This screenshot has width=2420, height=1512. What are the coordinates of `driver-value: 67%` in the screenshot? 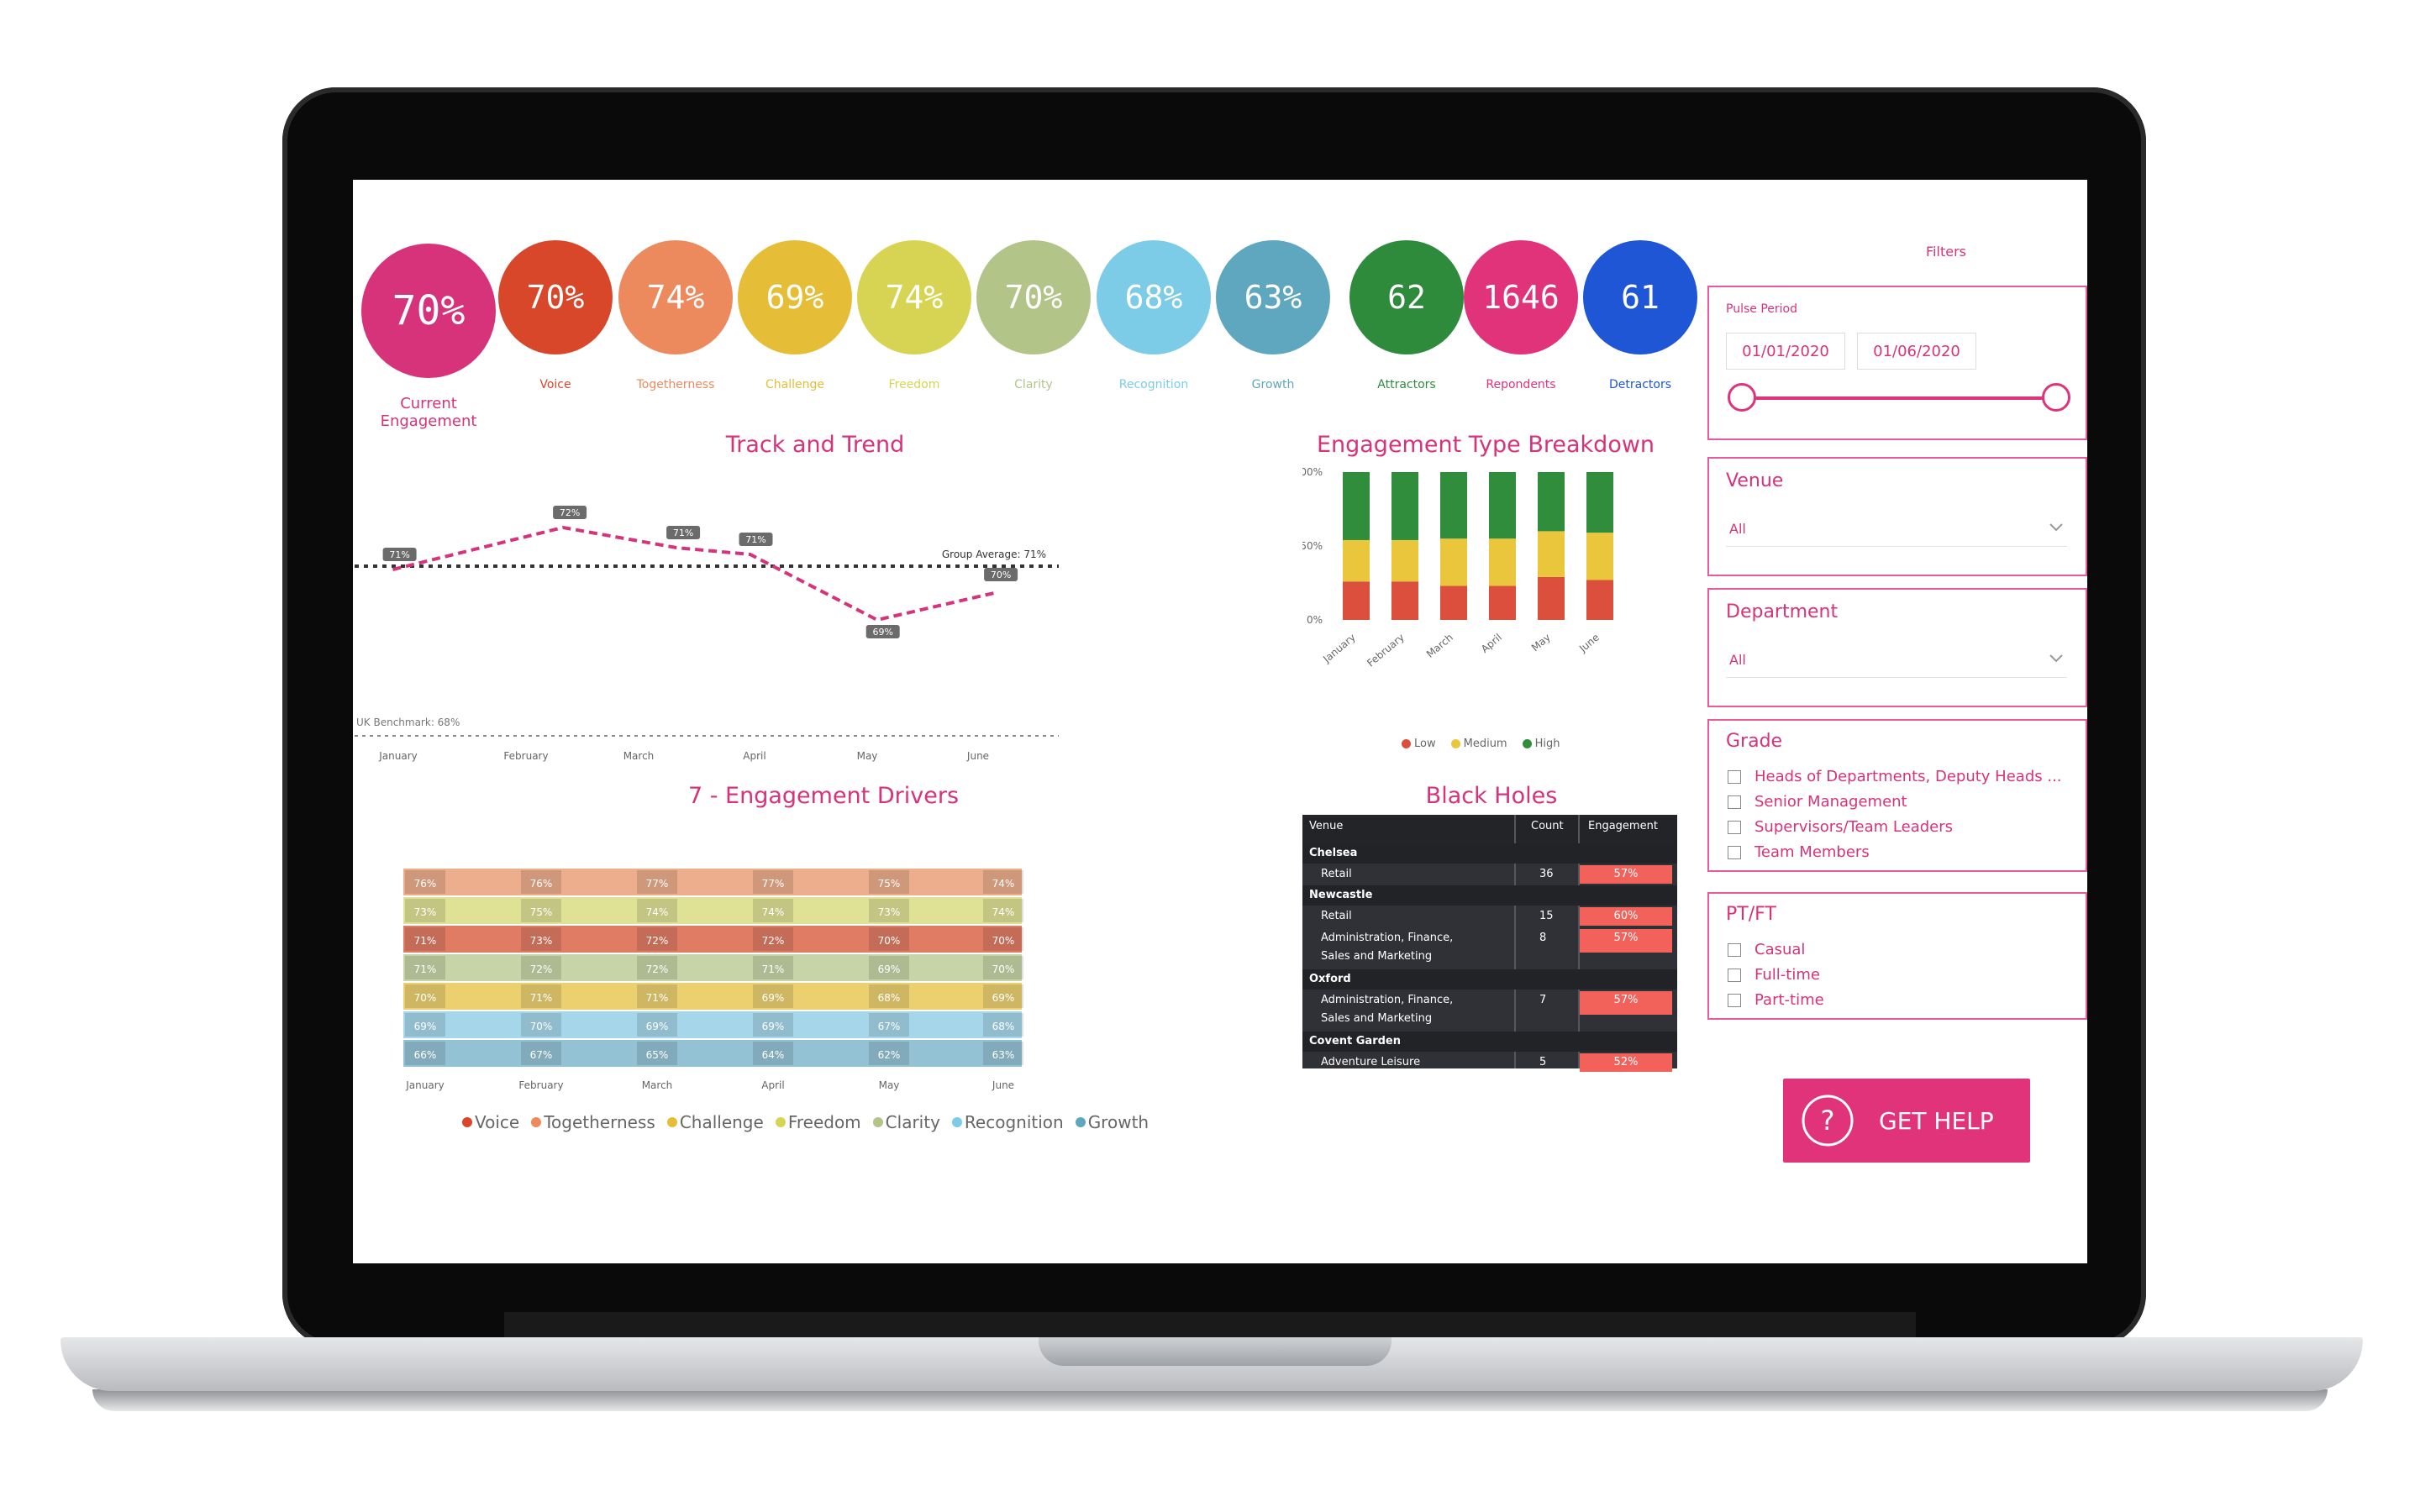 It's located at (890, 1026).